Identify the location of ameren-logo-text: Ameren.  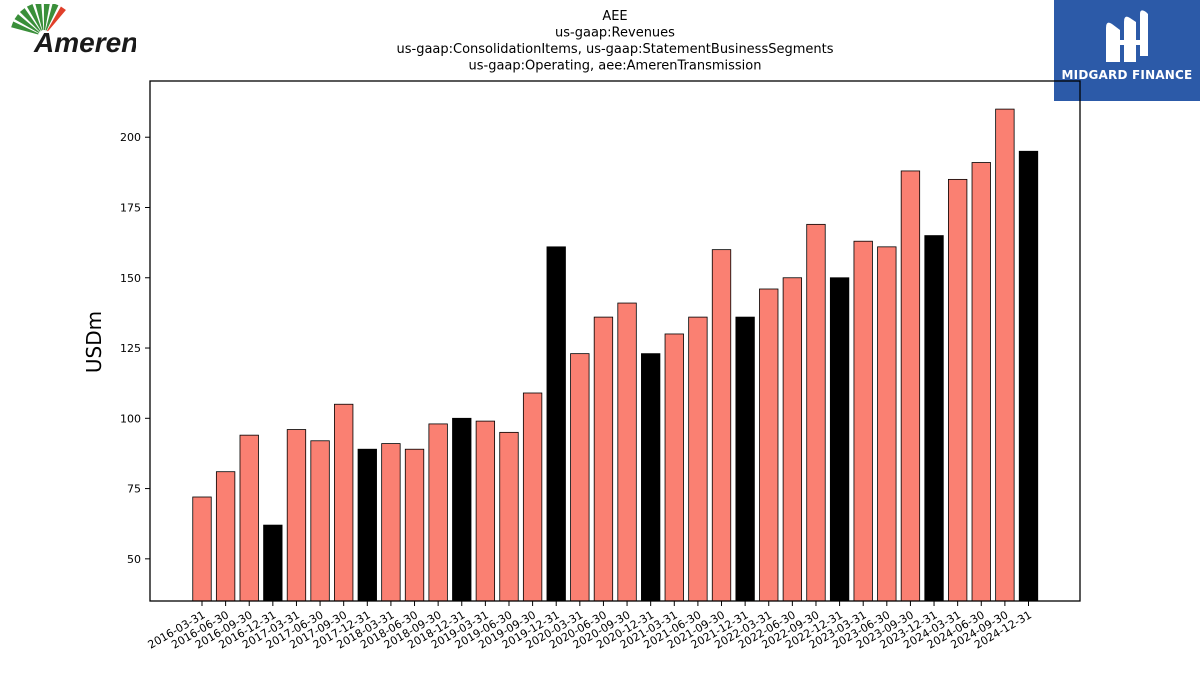
(84, 42).